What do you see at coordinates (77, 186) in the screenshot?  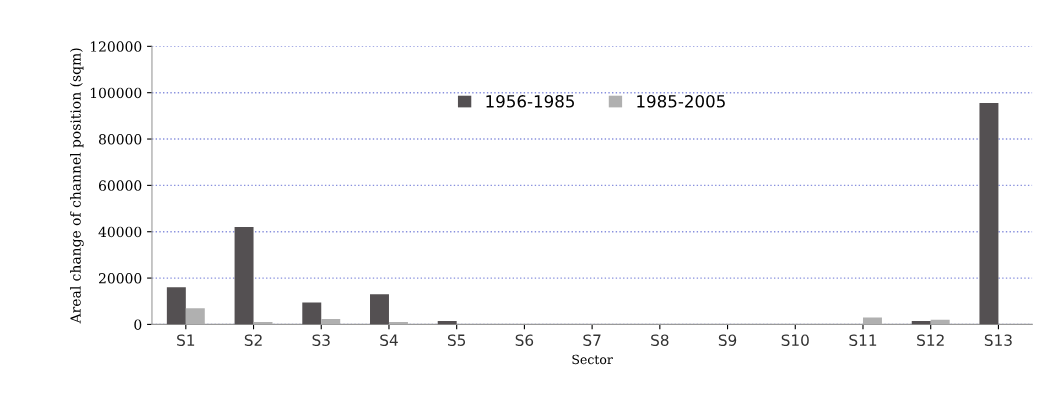 I see `y-axis-title: Areal change of channel position (sqm)` at bounding box center [77, 186].